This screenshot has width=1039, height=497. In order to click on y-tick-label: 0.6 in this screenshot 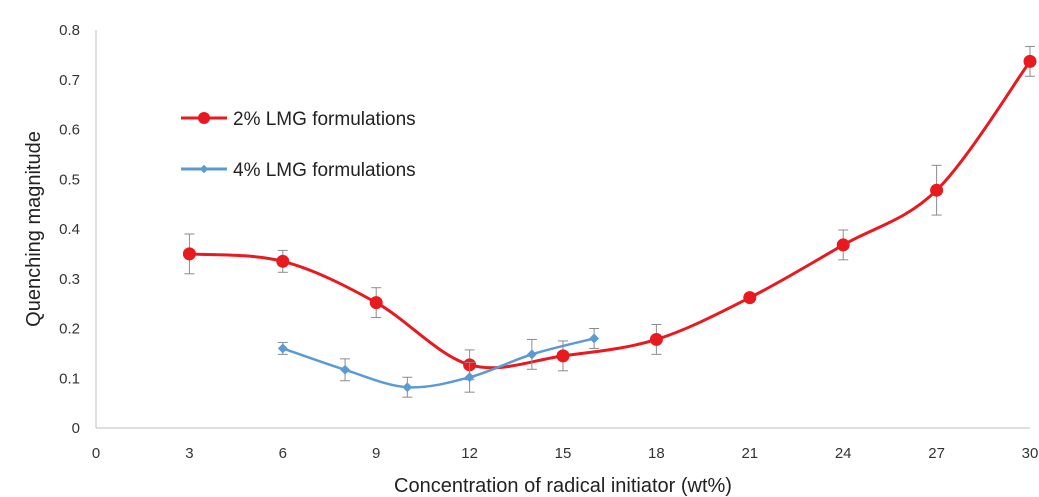, I will do `click(69, 130)`.